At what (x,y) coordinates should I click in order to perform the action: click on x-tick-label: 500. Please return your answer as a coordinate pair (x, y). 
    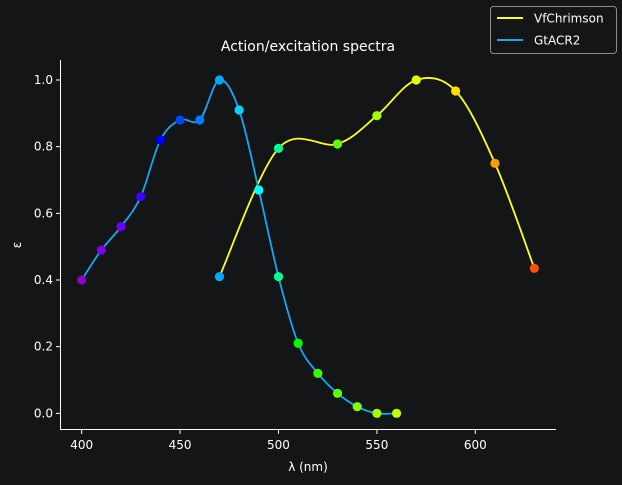
    Looking at the image, I should click on (278, 445).